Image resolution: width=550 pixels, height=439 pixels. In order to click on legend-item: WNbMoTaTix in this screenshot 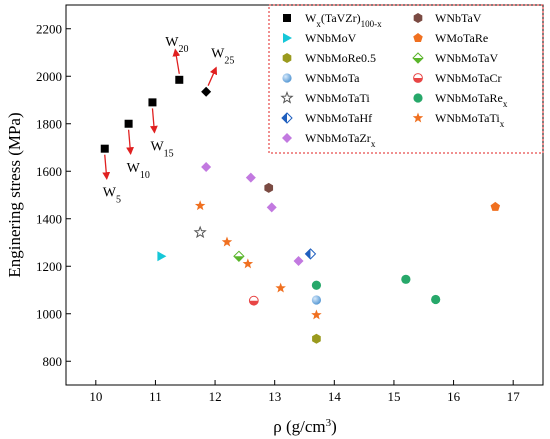, I will do `click(458, 120)`.